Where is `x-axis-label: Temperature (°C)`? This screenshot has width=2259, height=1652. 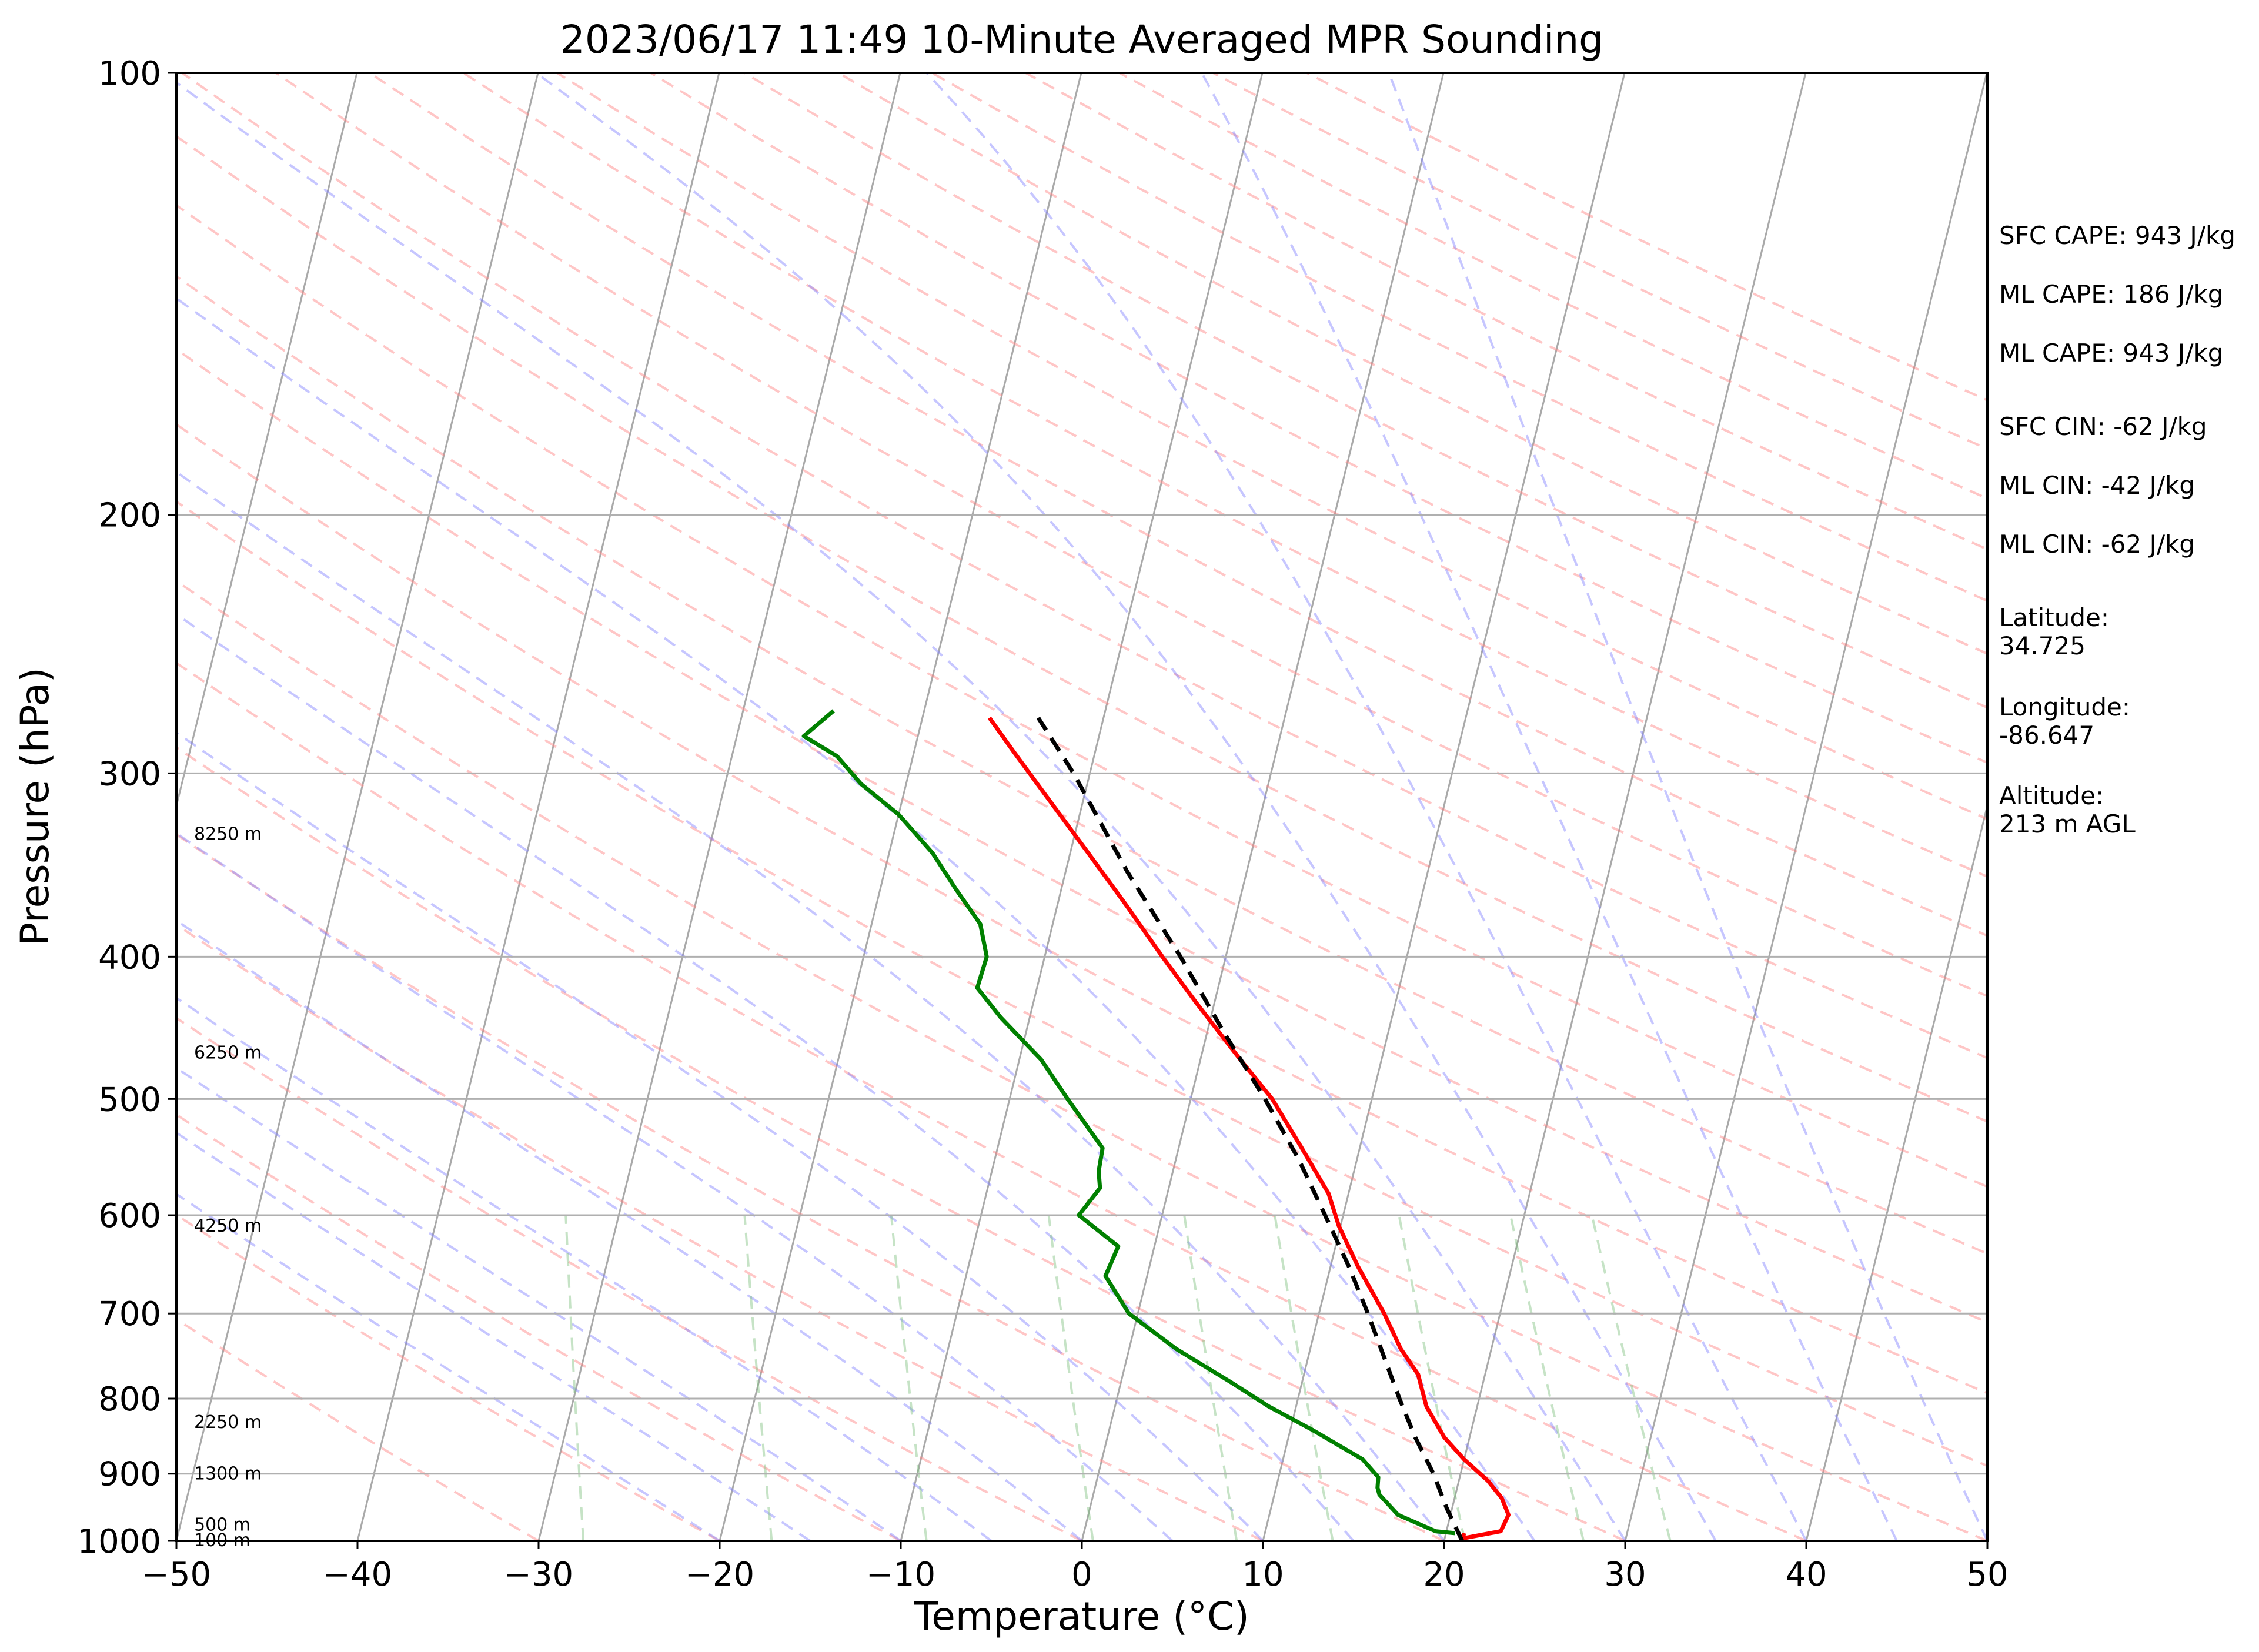
x-axis-label: Temperature (°C) is located at coordinates (1081, 1617).